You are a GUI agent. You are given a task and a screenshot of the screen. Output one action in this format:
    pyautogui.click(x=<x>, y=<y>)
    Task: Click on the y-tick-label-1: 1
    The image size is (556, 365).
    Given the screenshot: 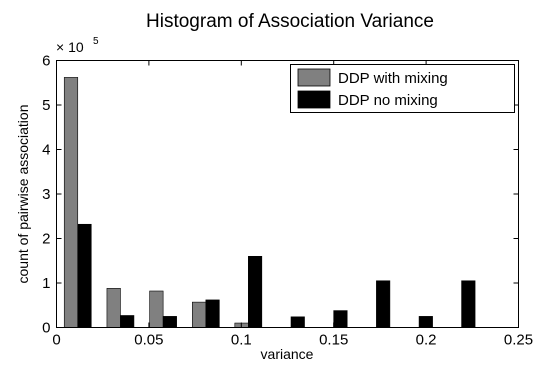 What is the action you would take?
    pyautogui.click(x=46, y=283)
    